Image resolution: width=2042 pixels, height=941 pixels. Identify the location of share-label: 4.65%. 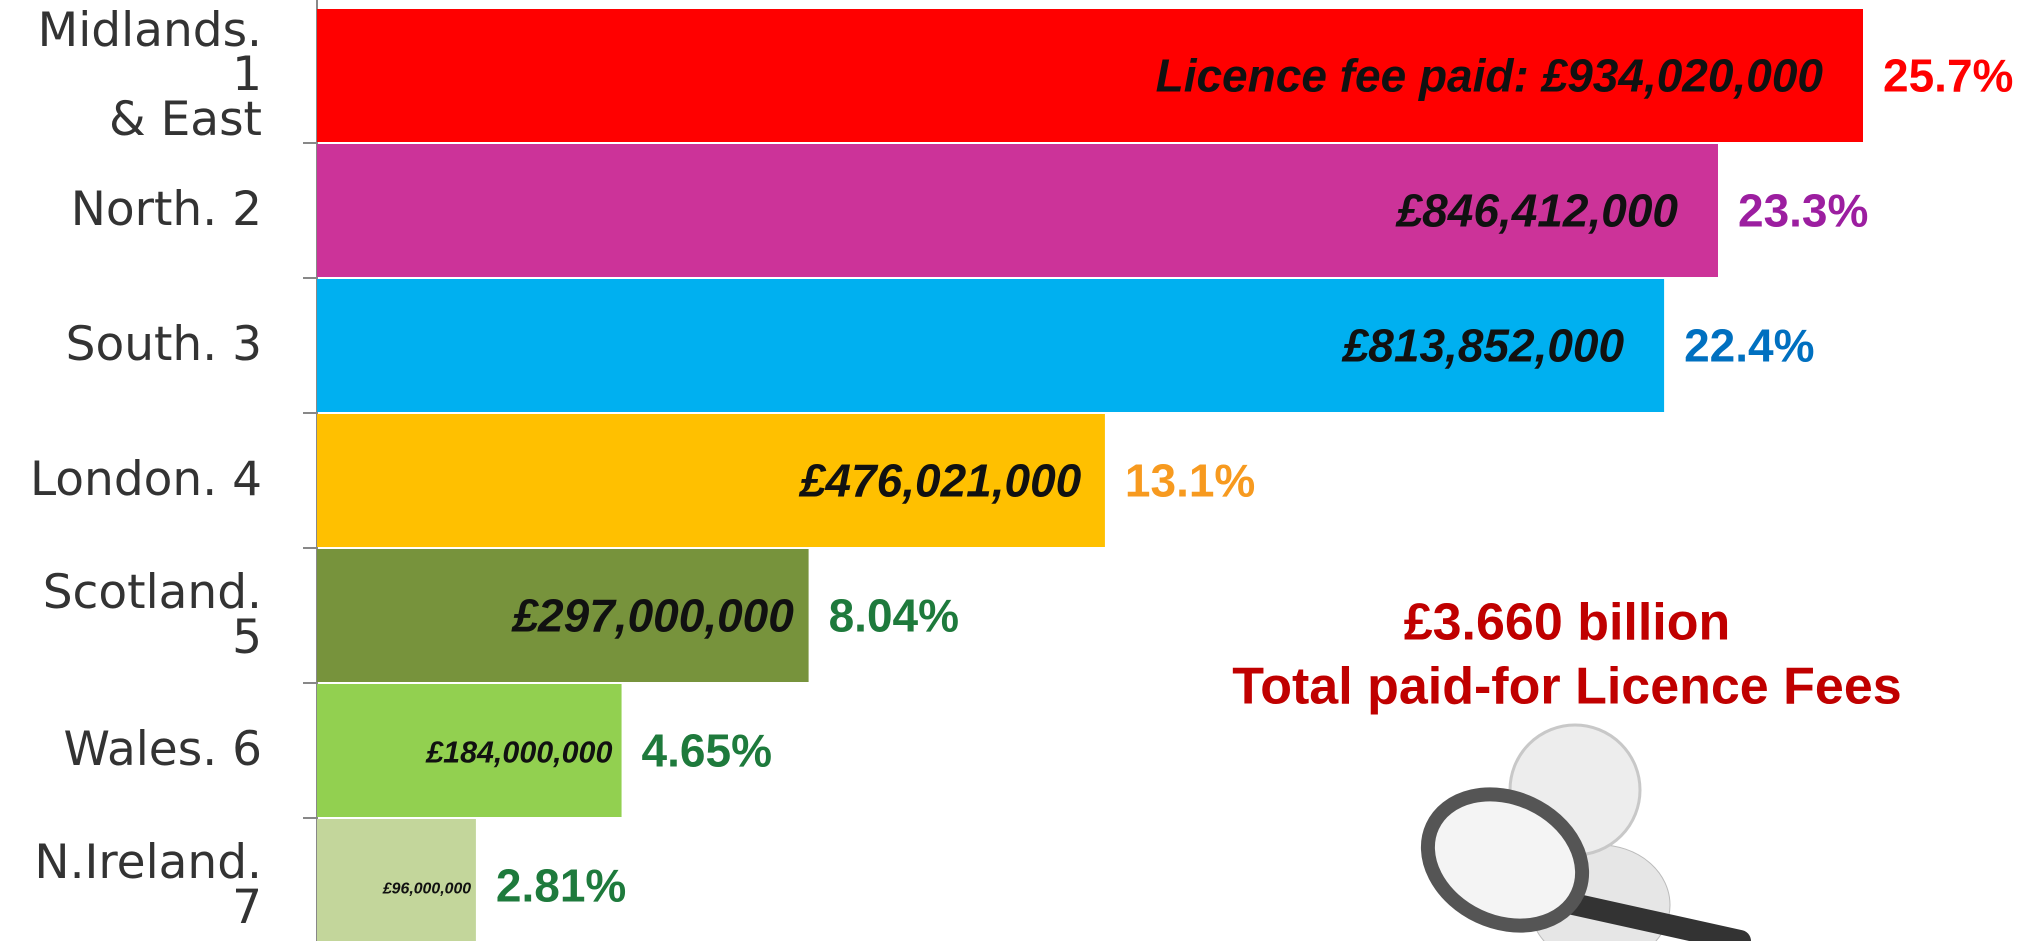
(707, 751).